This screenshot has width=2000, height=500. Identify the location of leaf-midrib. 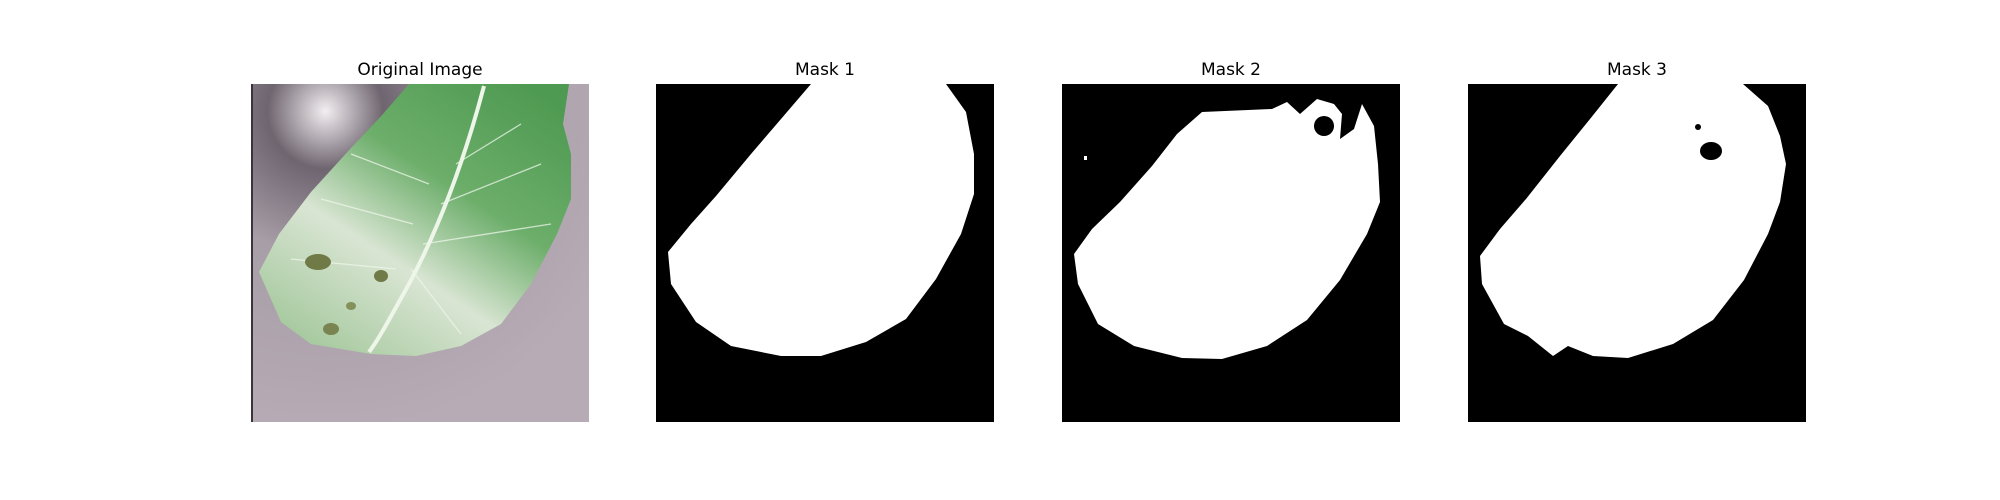
(426, 219).